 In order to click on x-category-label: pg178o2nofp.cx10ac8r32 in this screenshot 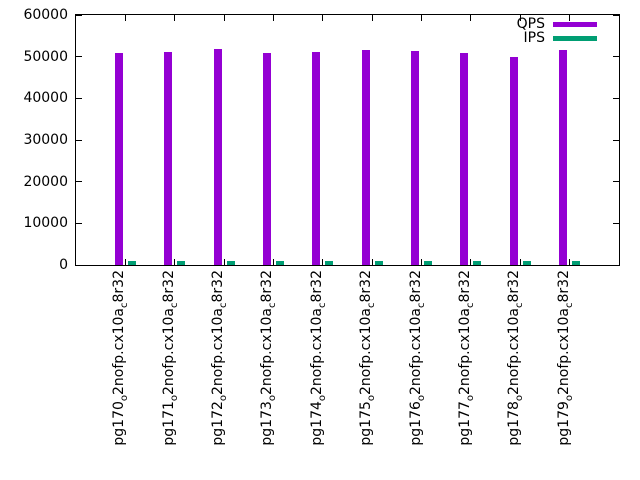, I will do `click(516, 358)`.